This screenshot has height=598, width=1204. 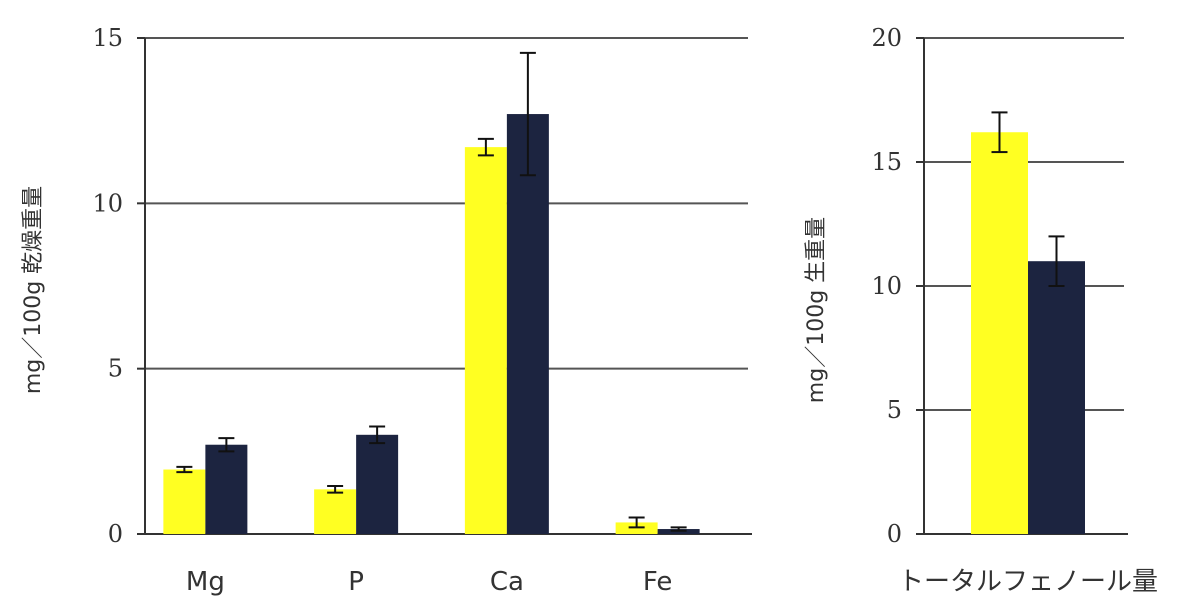 I want to click on right-y-tick-label: 0, so click(x=894, y=534).